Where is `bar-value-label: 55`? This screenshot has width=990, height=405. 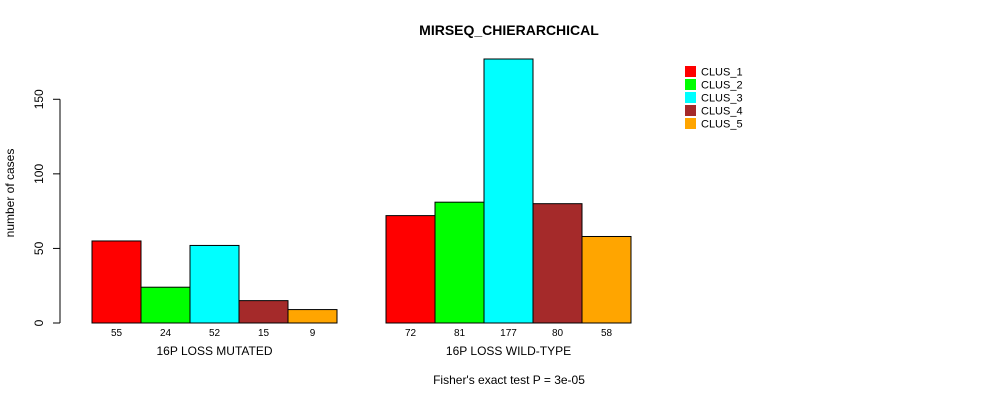 bar-value-label: 55 is located at coordinates (117, 333).